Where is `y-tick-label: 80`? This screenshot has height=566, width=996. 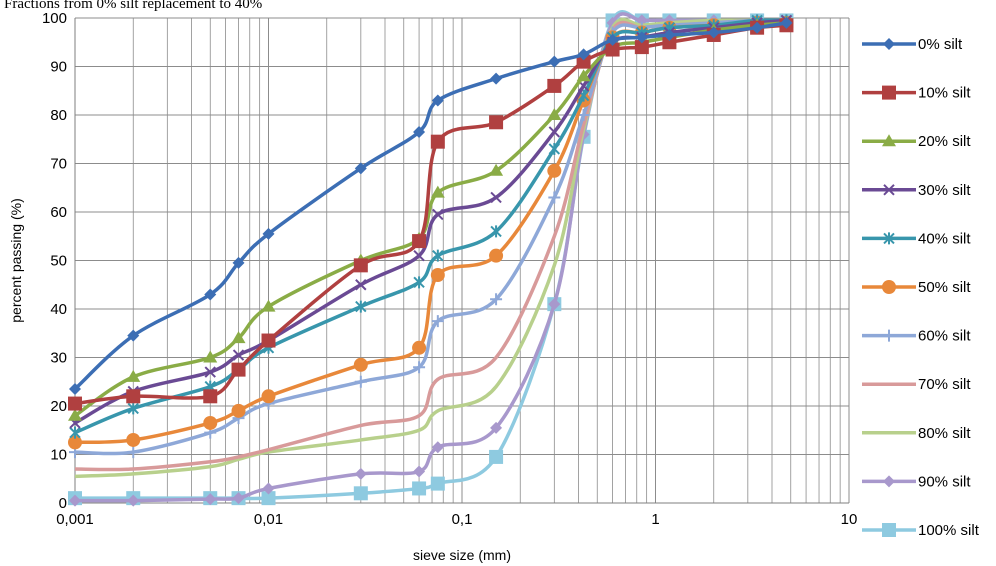 y-tick-label: 80 is located at coordinates (58, 115).